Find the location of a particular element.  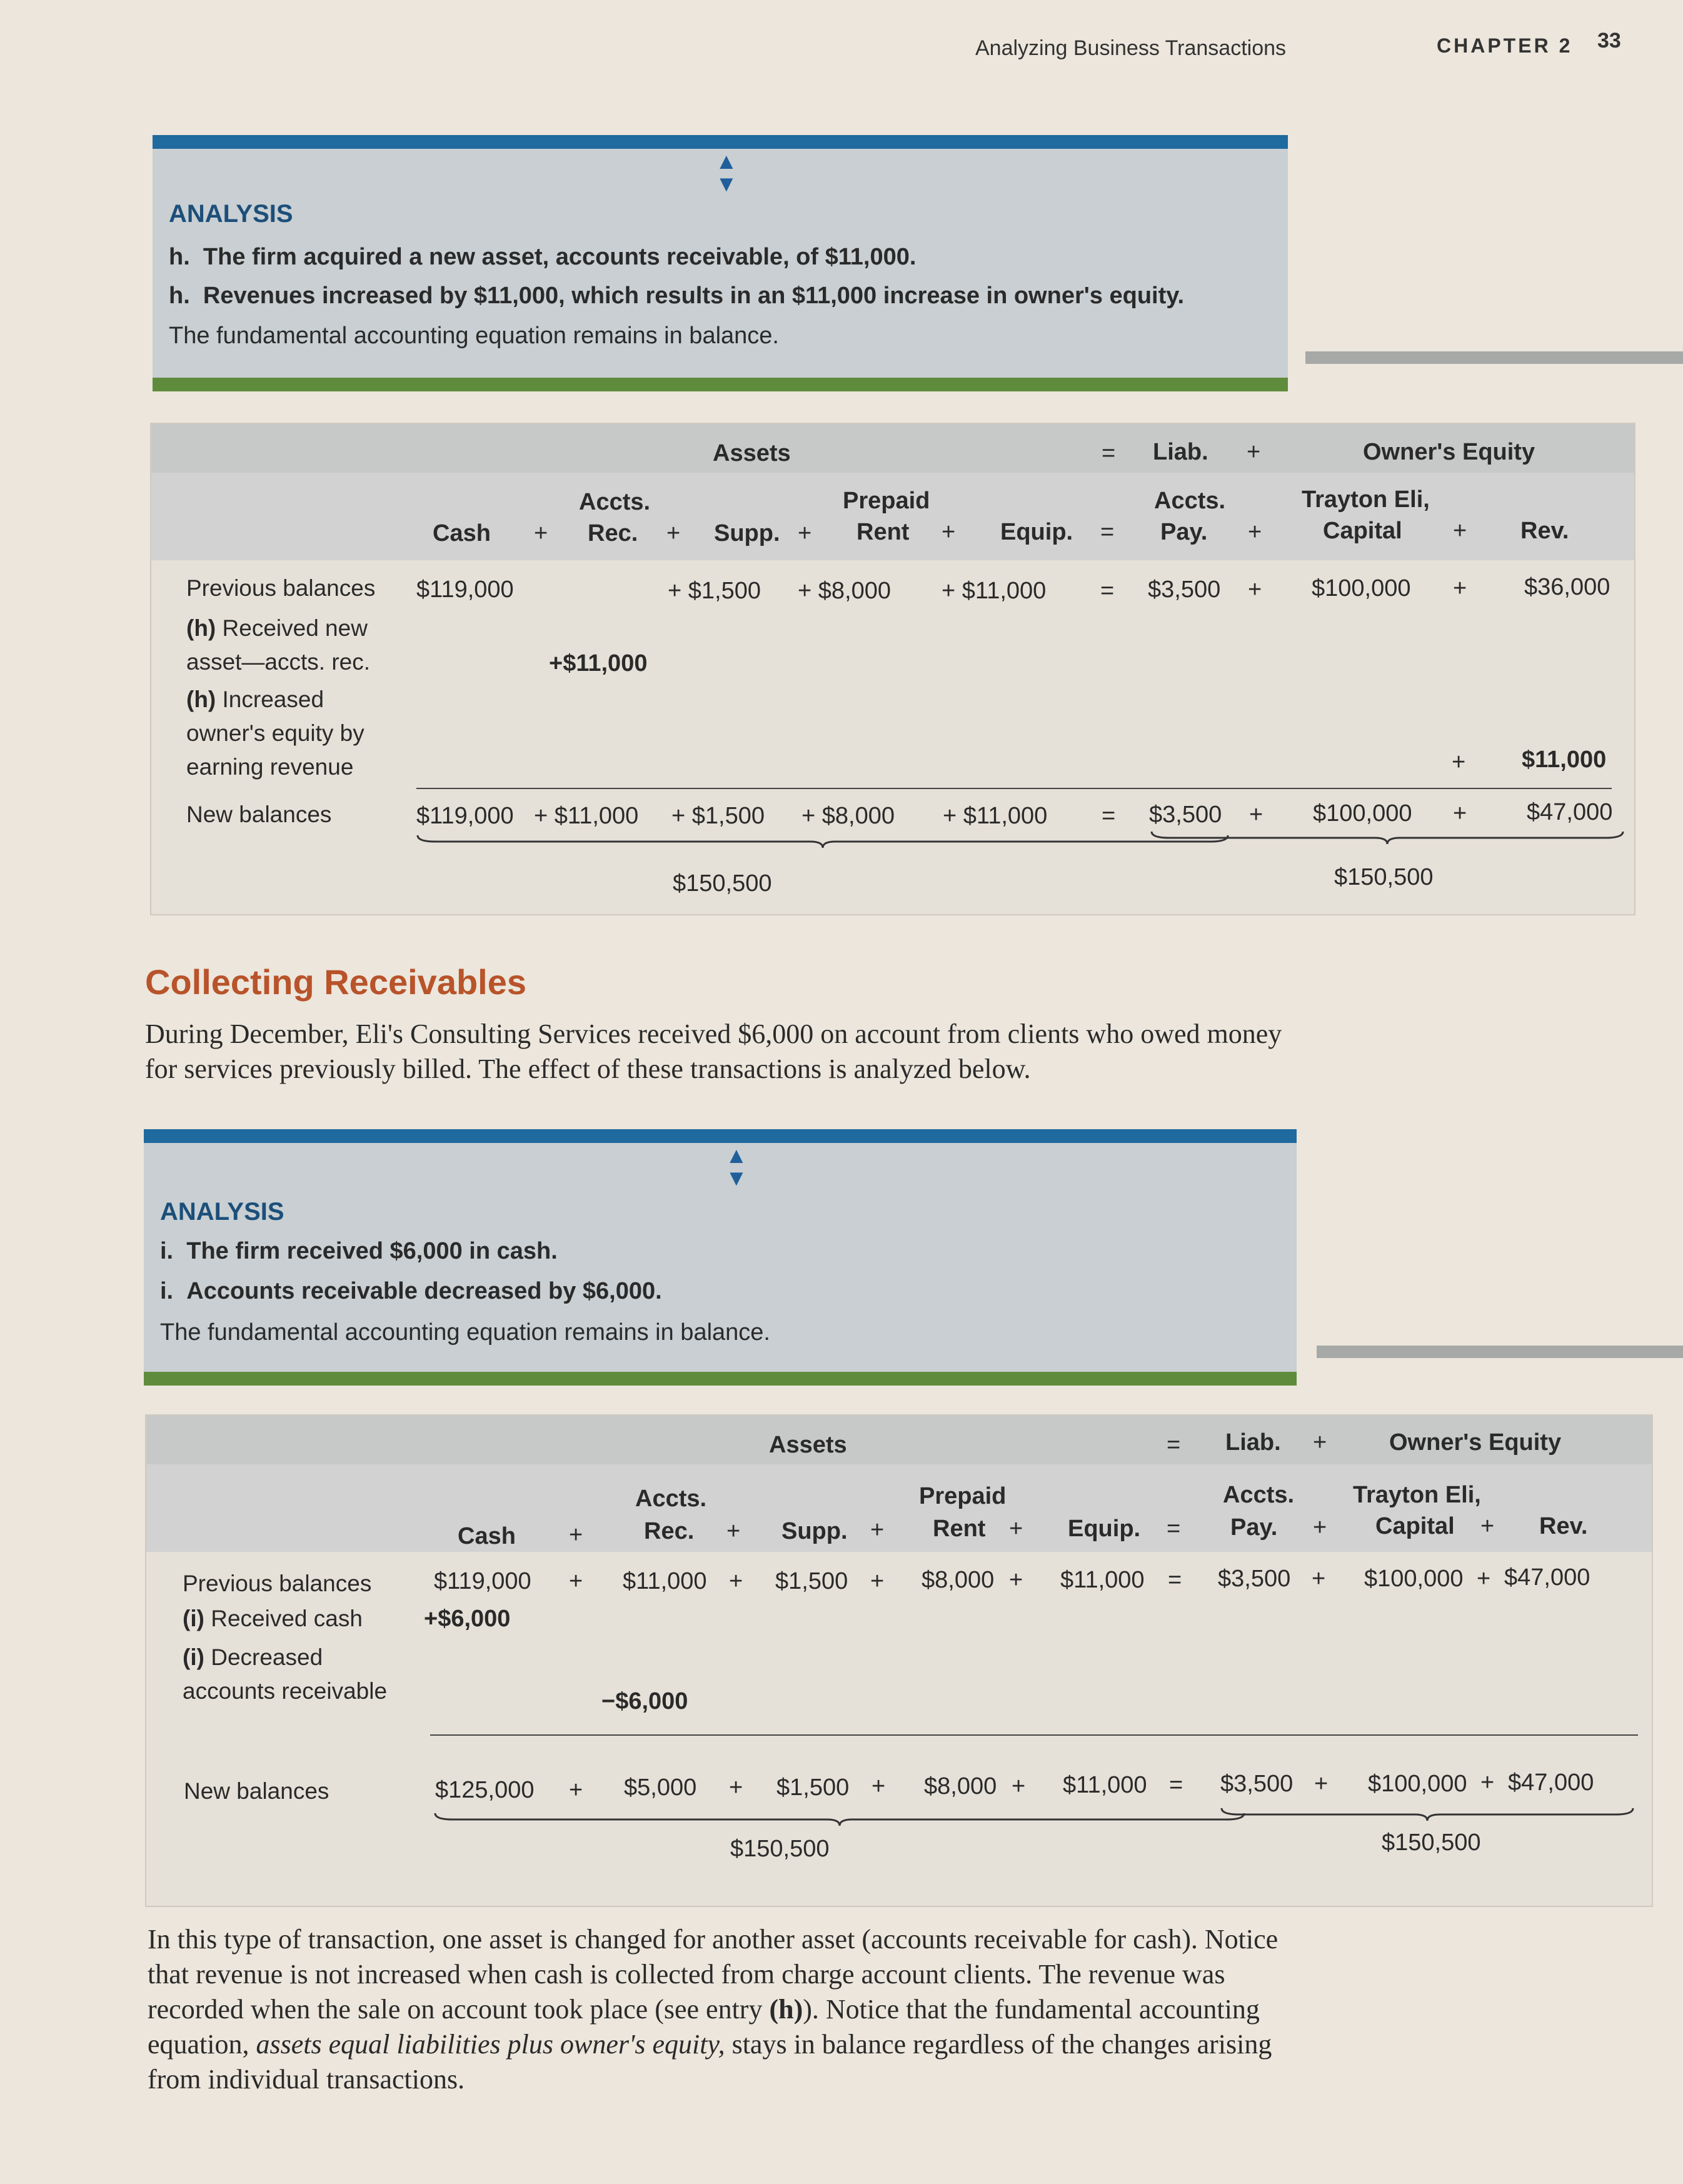

row-text: owner's equity by is located at coordinates (275, 733).